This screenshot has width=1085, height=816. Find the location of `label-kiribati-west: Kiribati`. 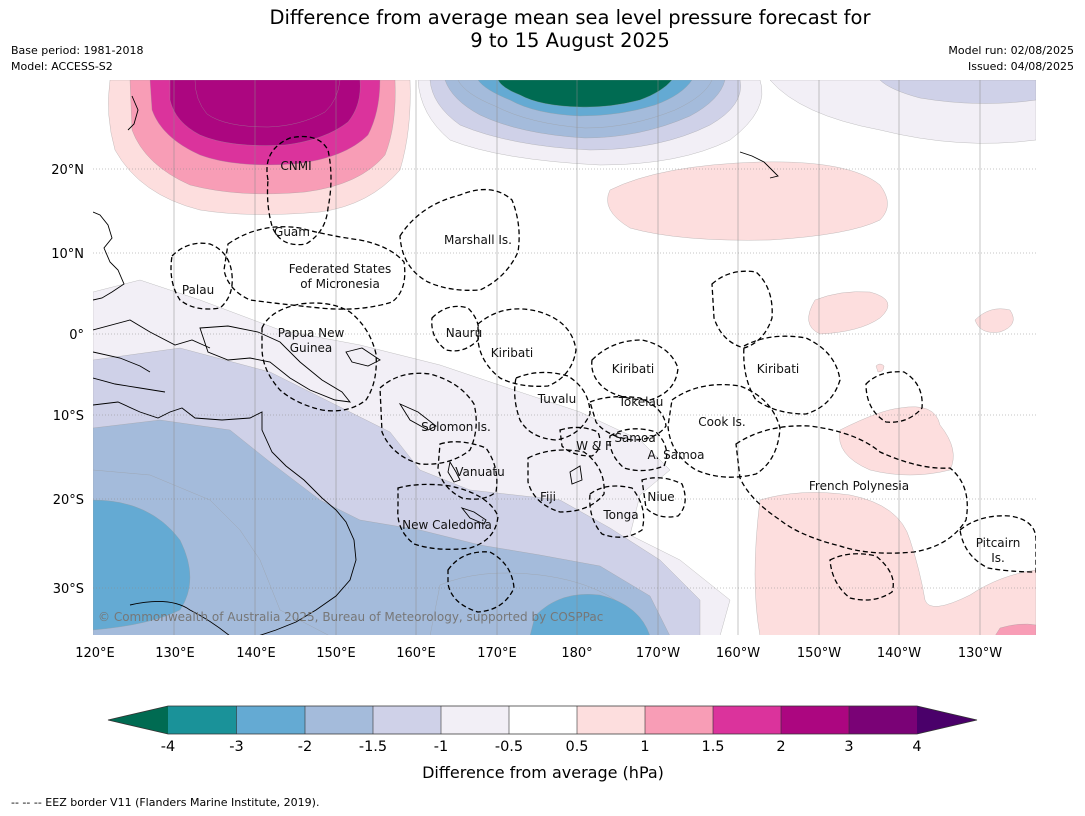

label-kiribati-west: Kiribati is located at coordinates (512, 353).